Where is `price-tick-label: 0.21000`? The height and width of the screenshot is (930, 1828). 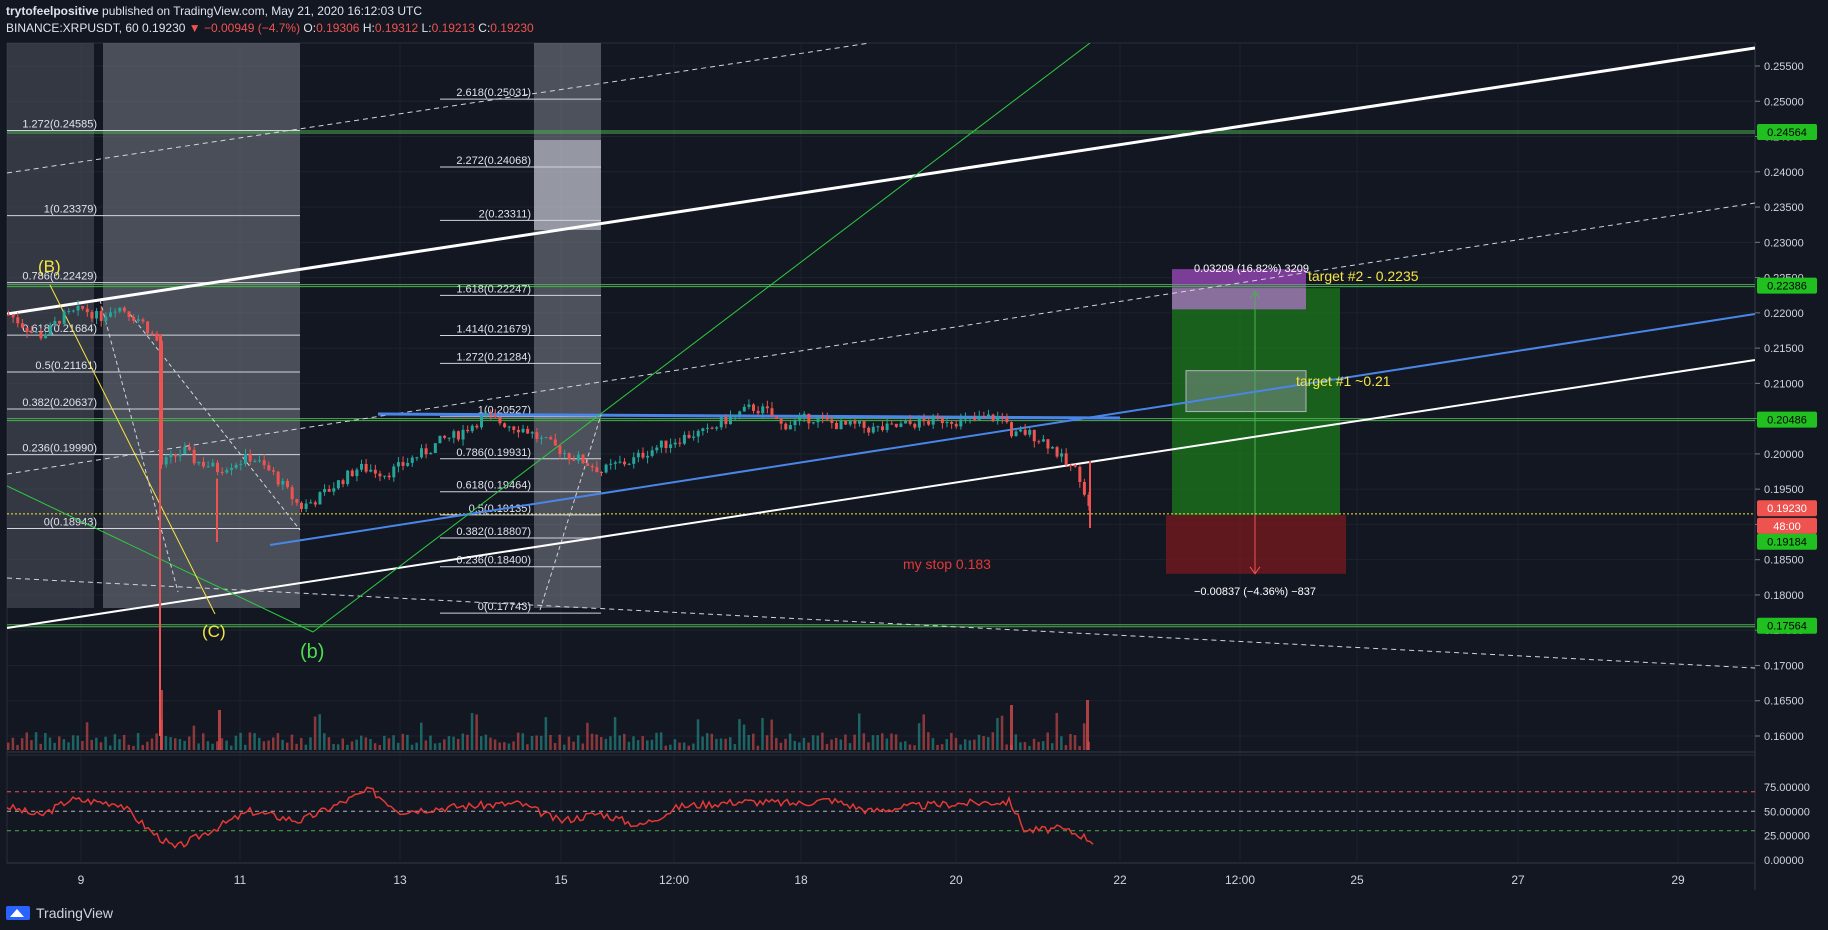
price-tick-label: 0.21000 is located at coordinates (1784, 384).